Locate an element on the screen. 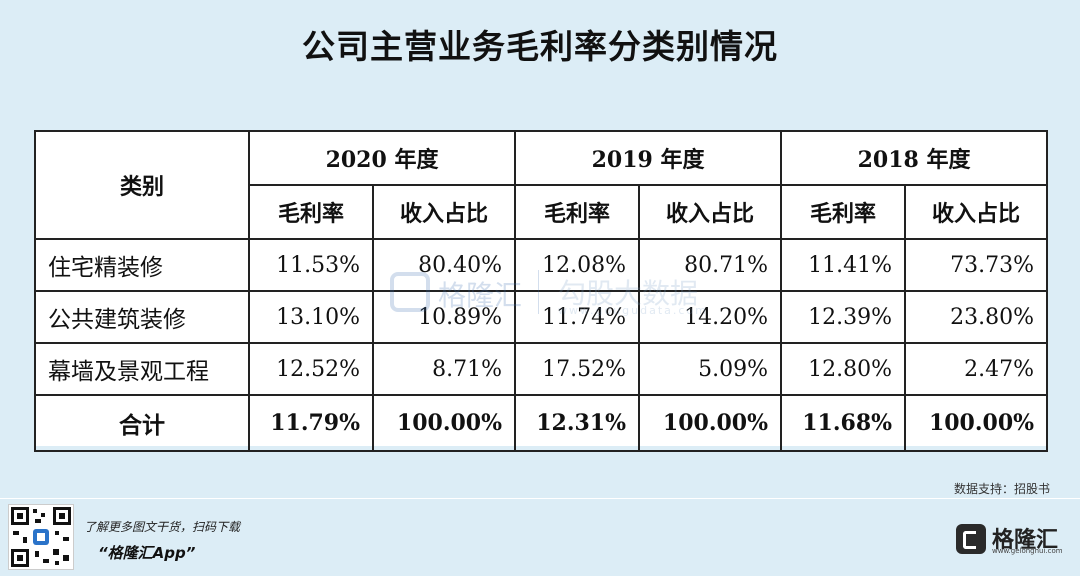 This screenshot has height=576, width=1080. brand-name: 格隆汇 is located at coordinates (1025, 540).